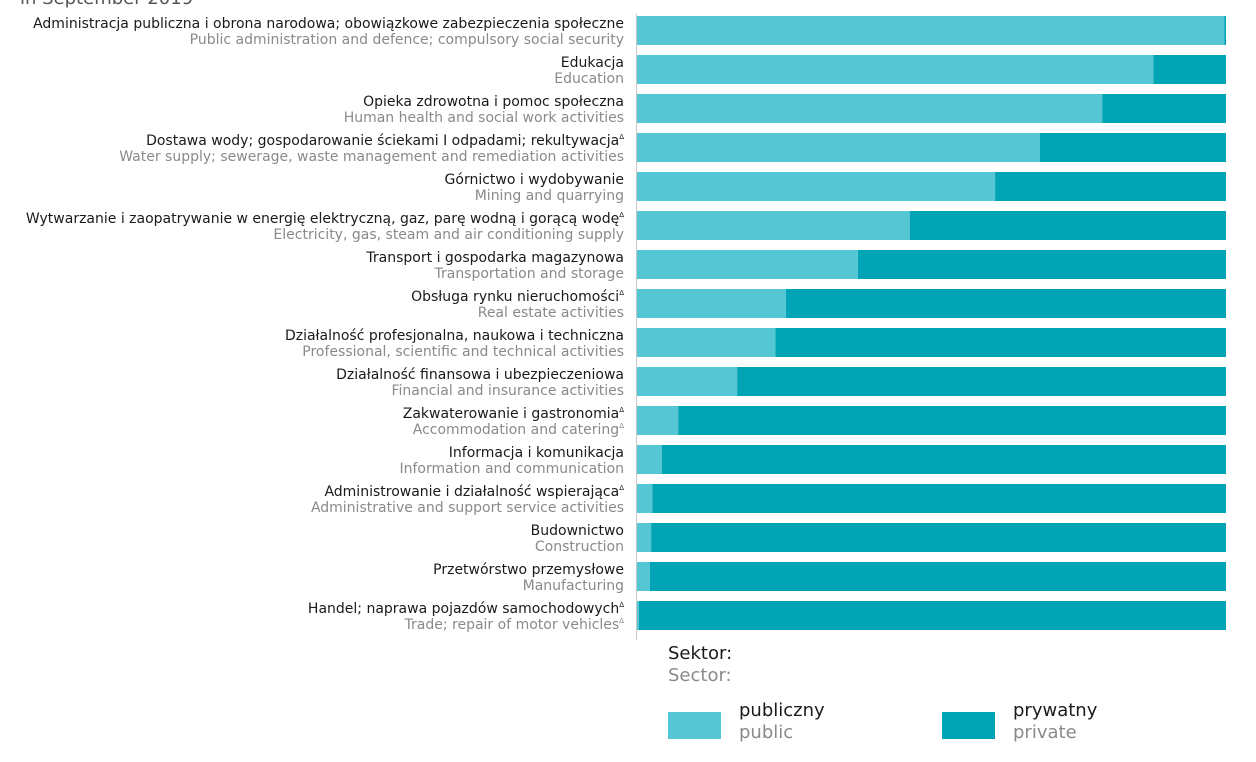 This screenshot has height=762, width=1256. I want to click on category-label: Handel; naprawa pojazdów samochodowychΔ, so click(466, 609).